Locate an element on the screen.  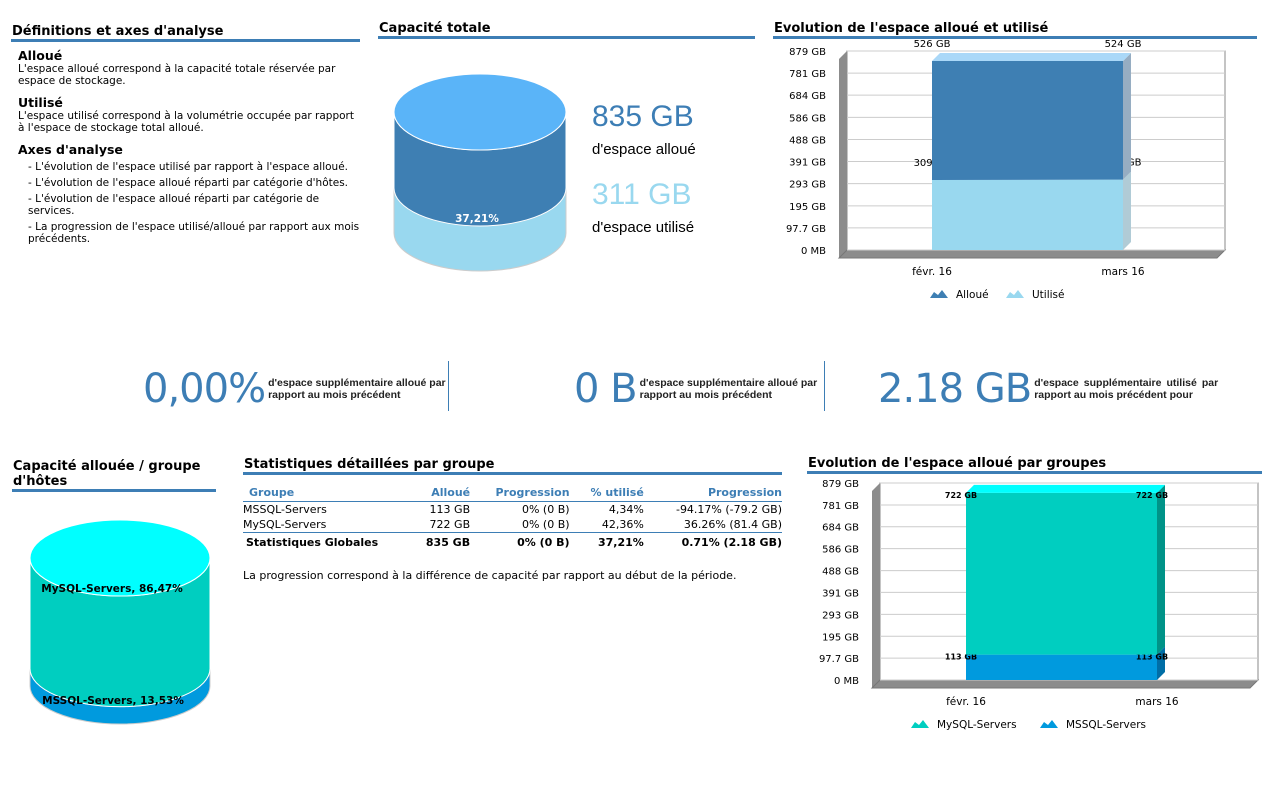
cylinder-top is located at coordinates (120, 558).